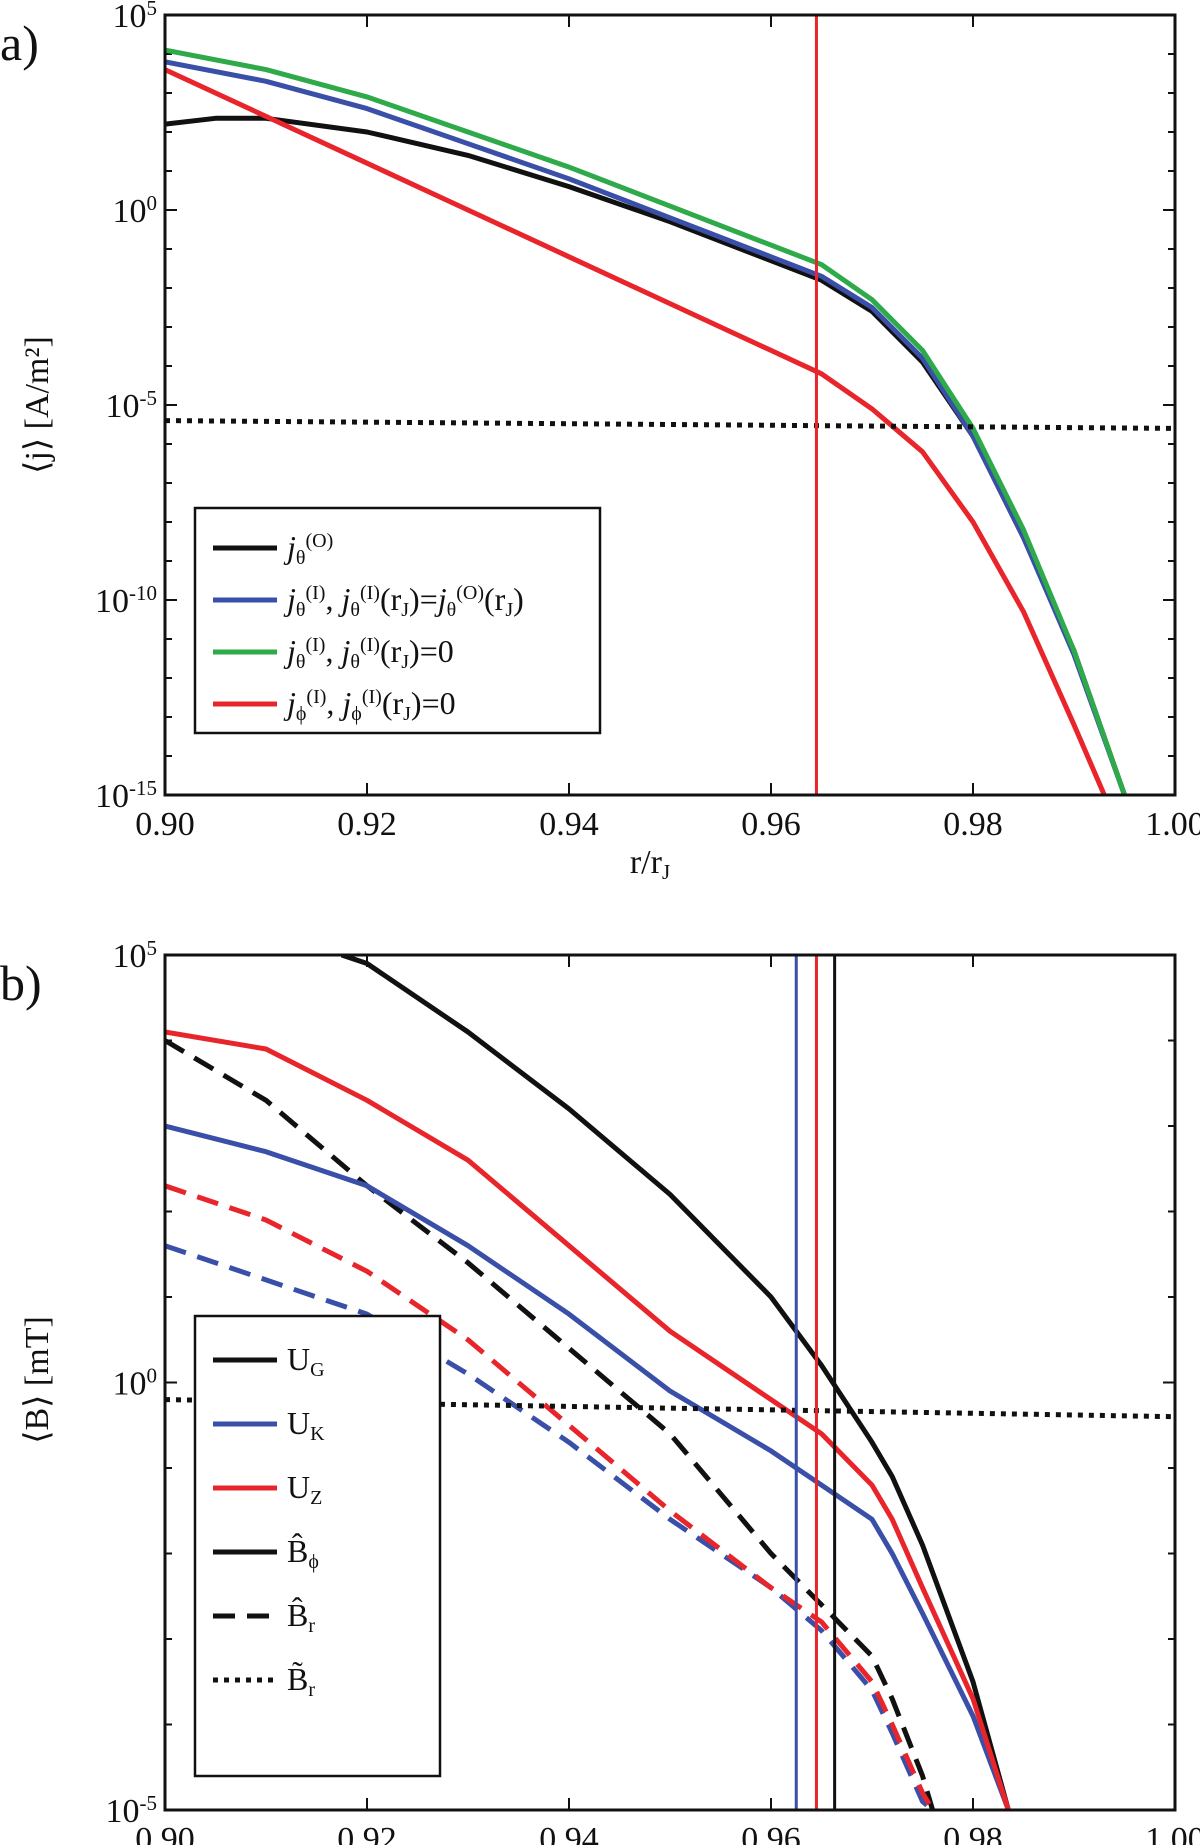 The width and height of the screenshot is (1200, 1845). I want to click on series-noise, so click(670, 424).